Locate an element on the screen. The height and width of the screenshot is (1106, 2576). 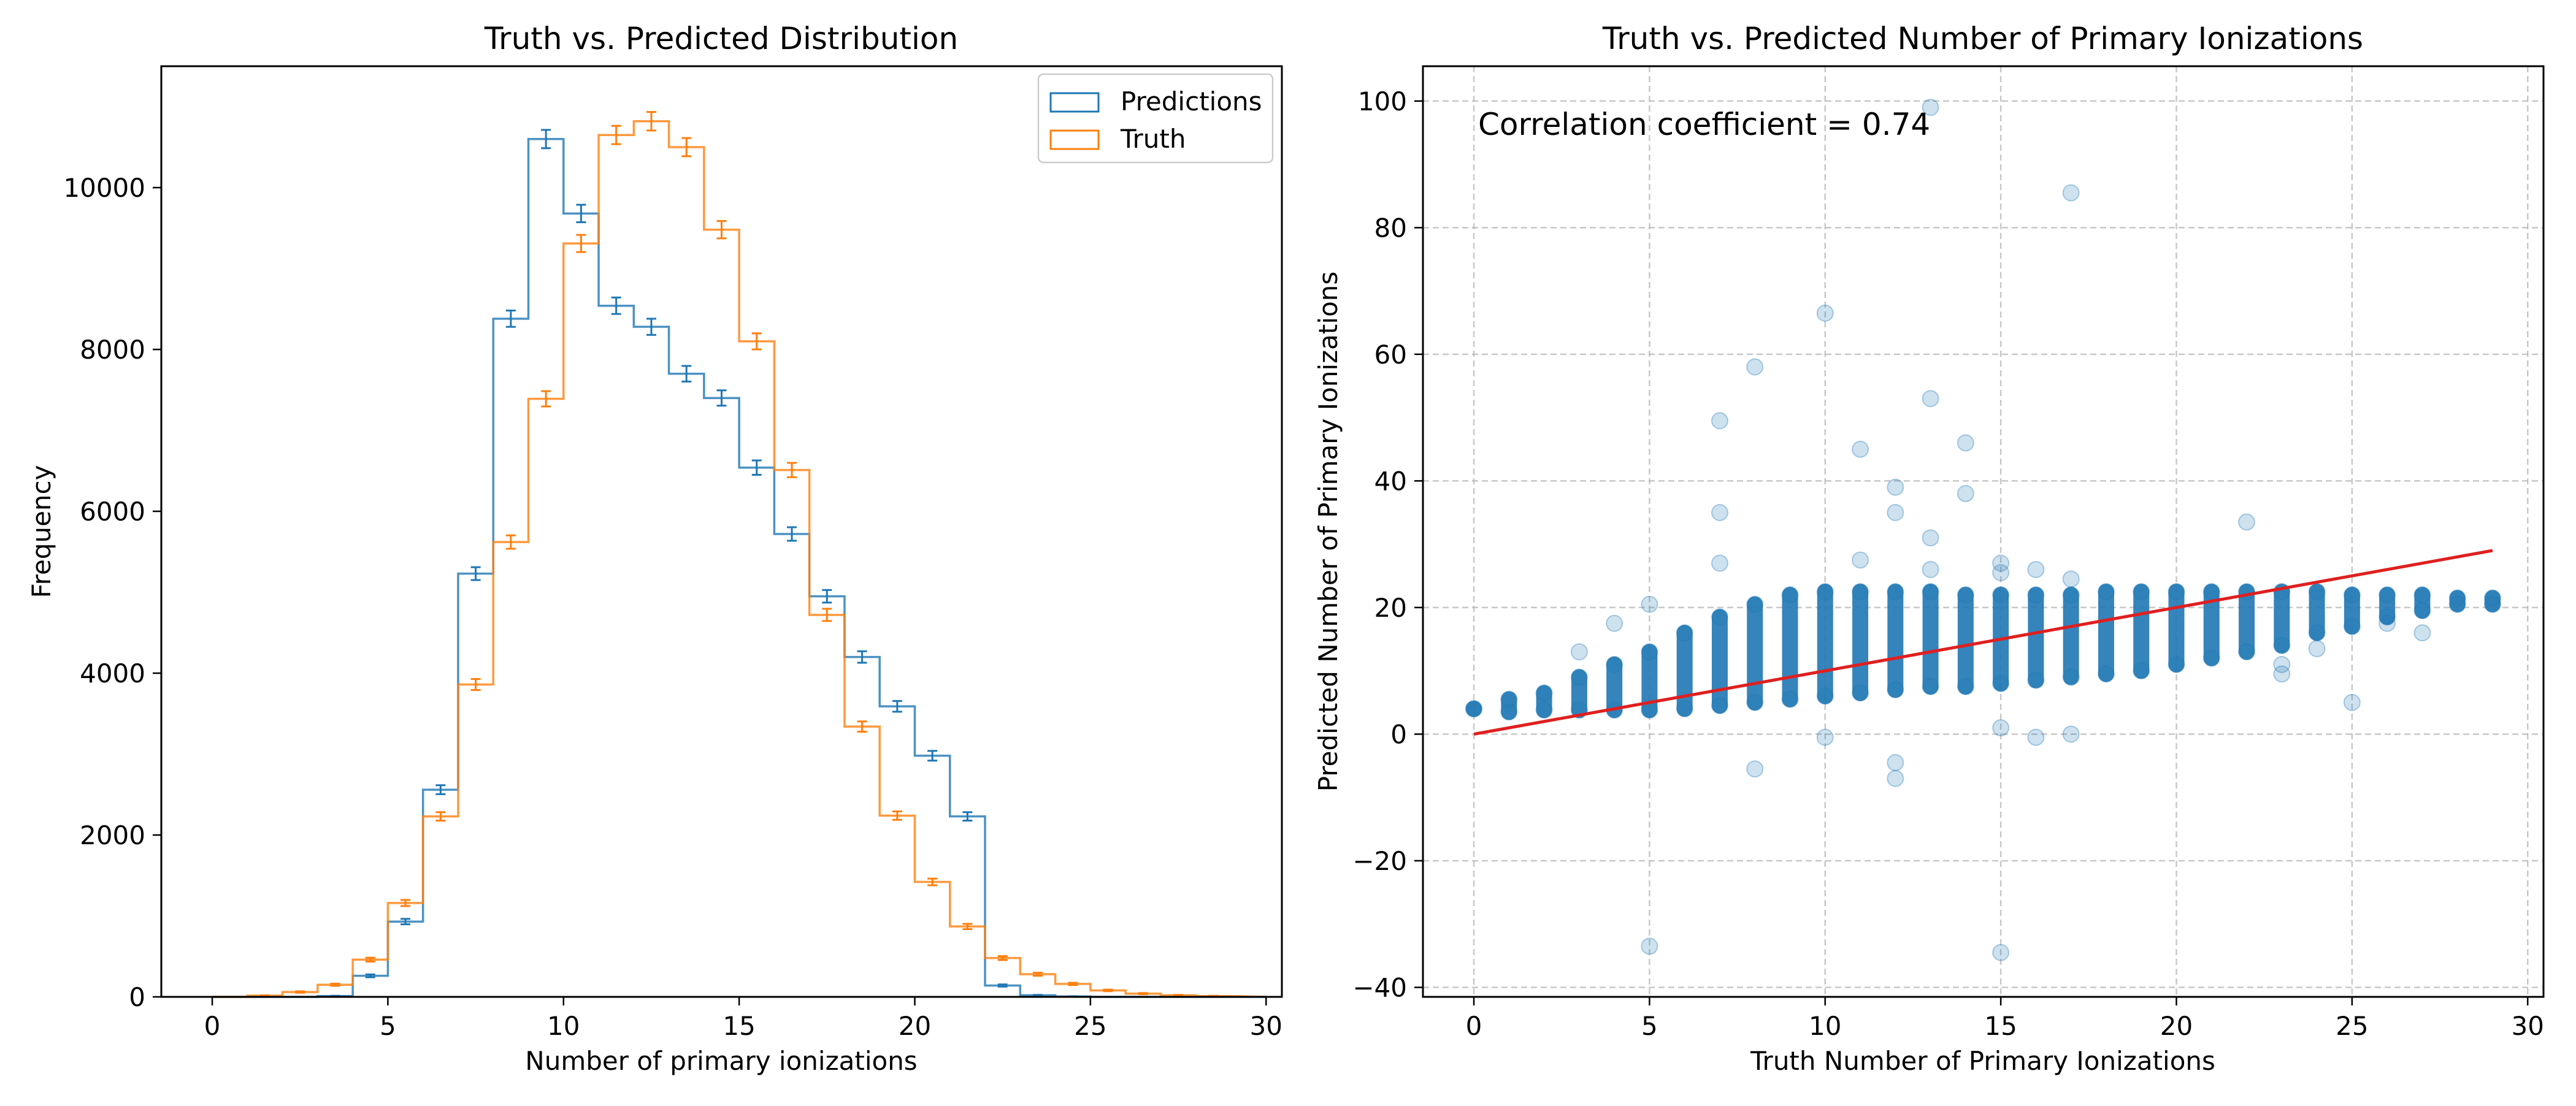
scatter-fit-line is located at coordinates (1983, 642).